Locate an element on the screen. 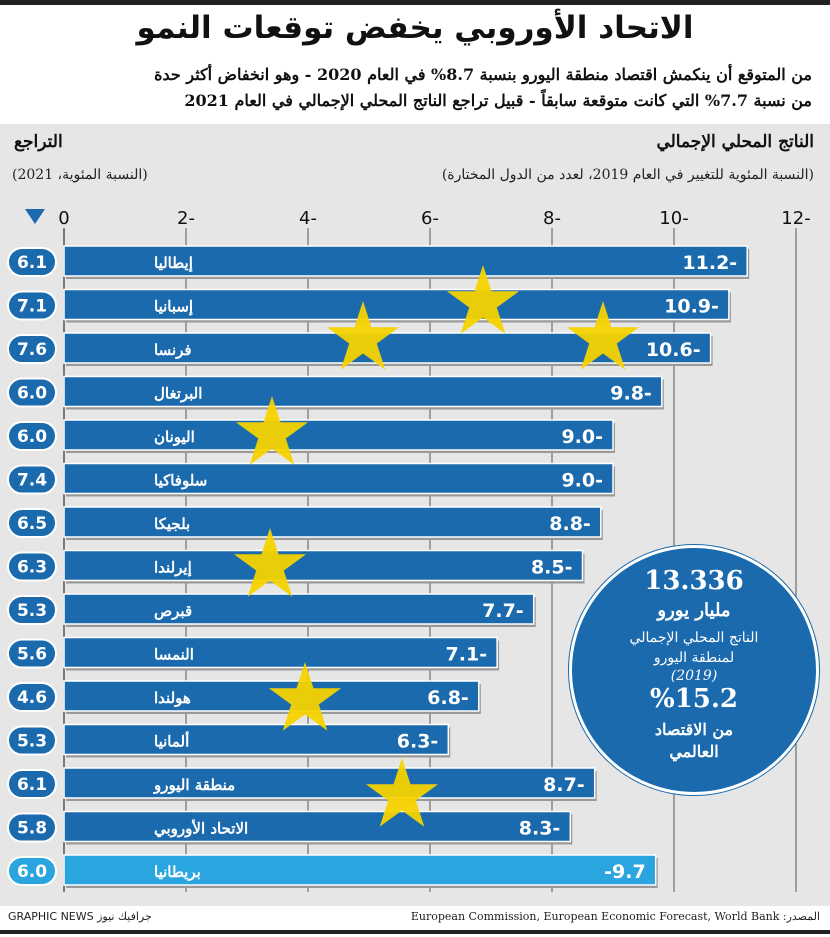 The height and width of the screenshot is (937, 830). bar-category-label: اليونان is located at coordinates (174, 437).